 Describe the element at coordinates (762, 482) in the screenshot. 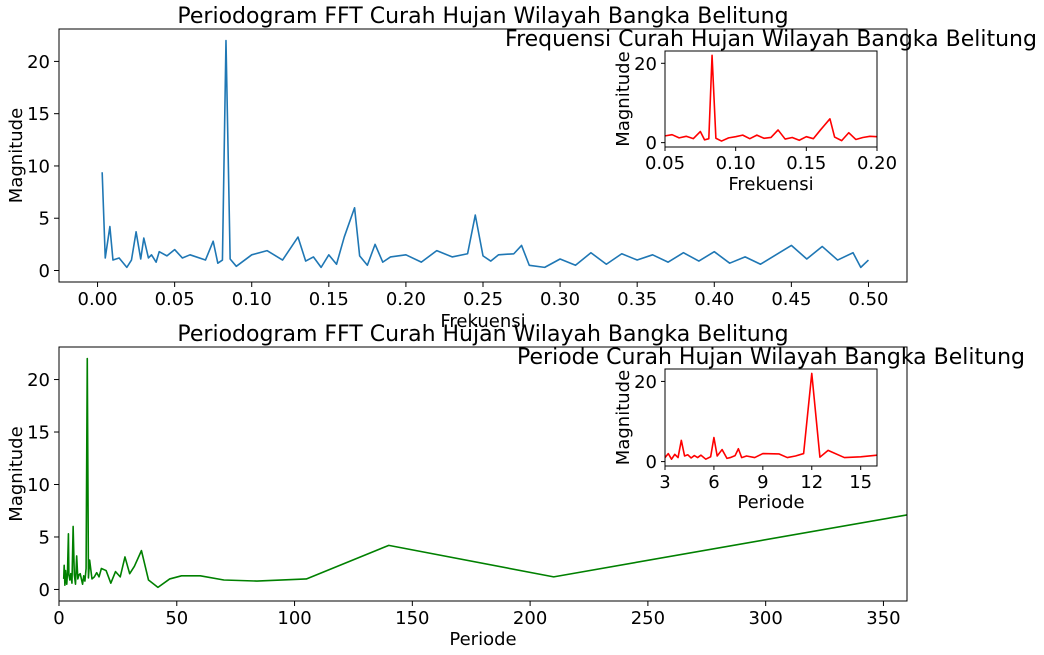

I see `period-inset-xtick-label: 9` at that location.